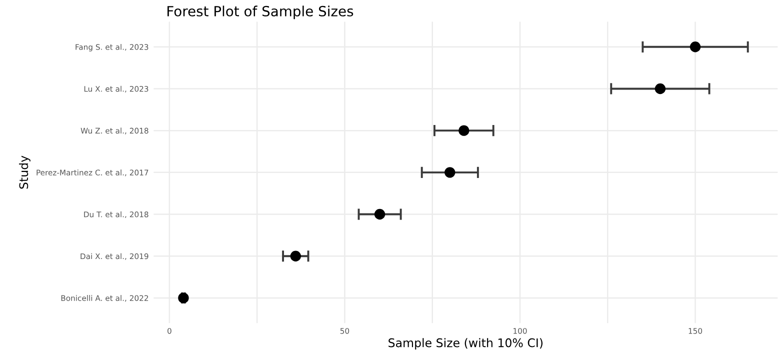 Image resolution: width=780 pixels, height=363 pixels. I want to click on y-axis-title: Study, so click(24, 172).